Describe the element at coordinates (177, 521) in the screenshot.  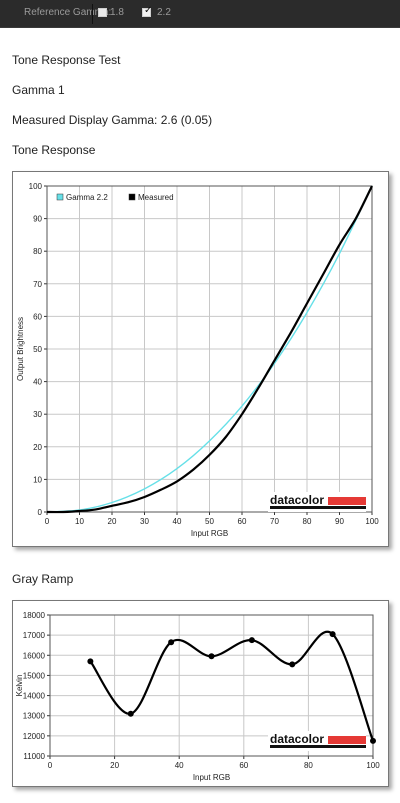
I see `tone-xtick-label: 40` at that location.